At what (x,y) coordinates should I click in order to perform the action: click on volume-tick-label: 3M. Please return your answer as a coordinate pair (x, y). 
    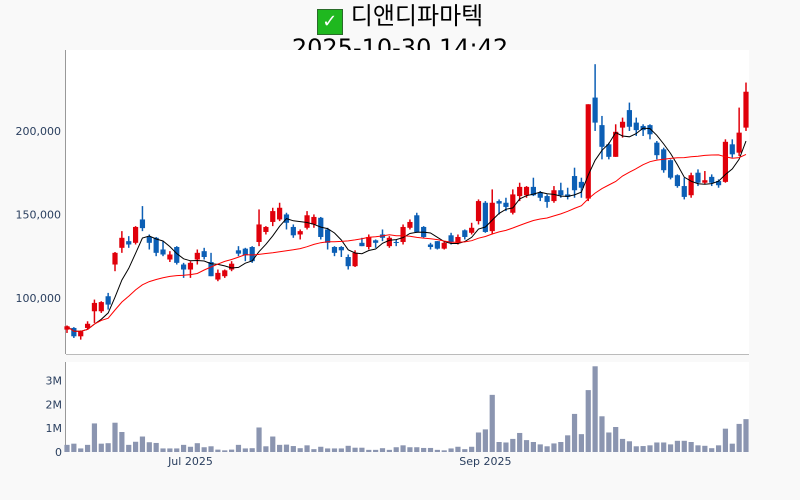
    Looking at the image, I should click on (54, 381).